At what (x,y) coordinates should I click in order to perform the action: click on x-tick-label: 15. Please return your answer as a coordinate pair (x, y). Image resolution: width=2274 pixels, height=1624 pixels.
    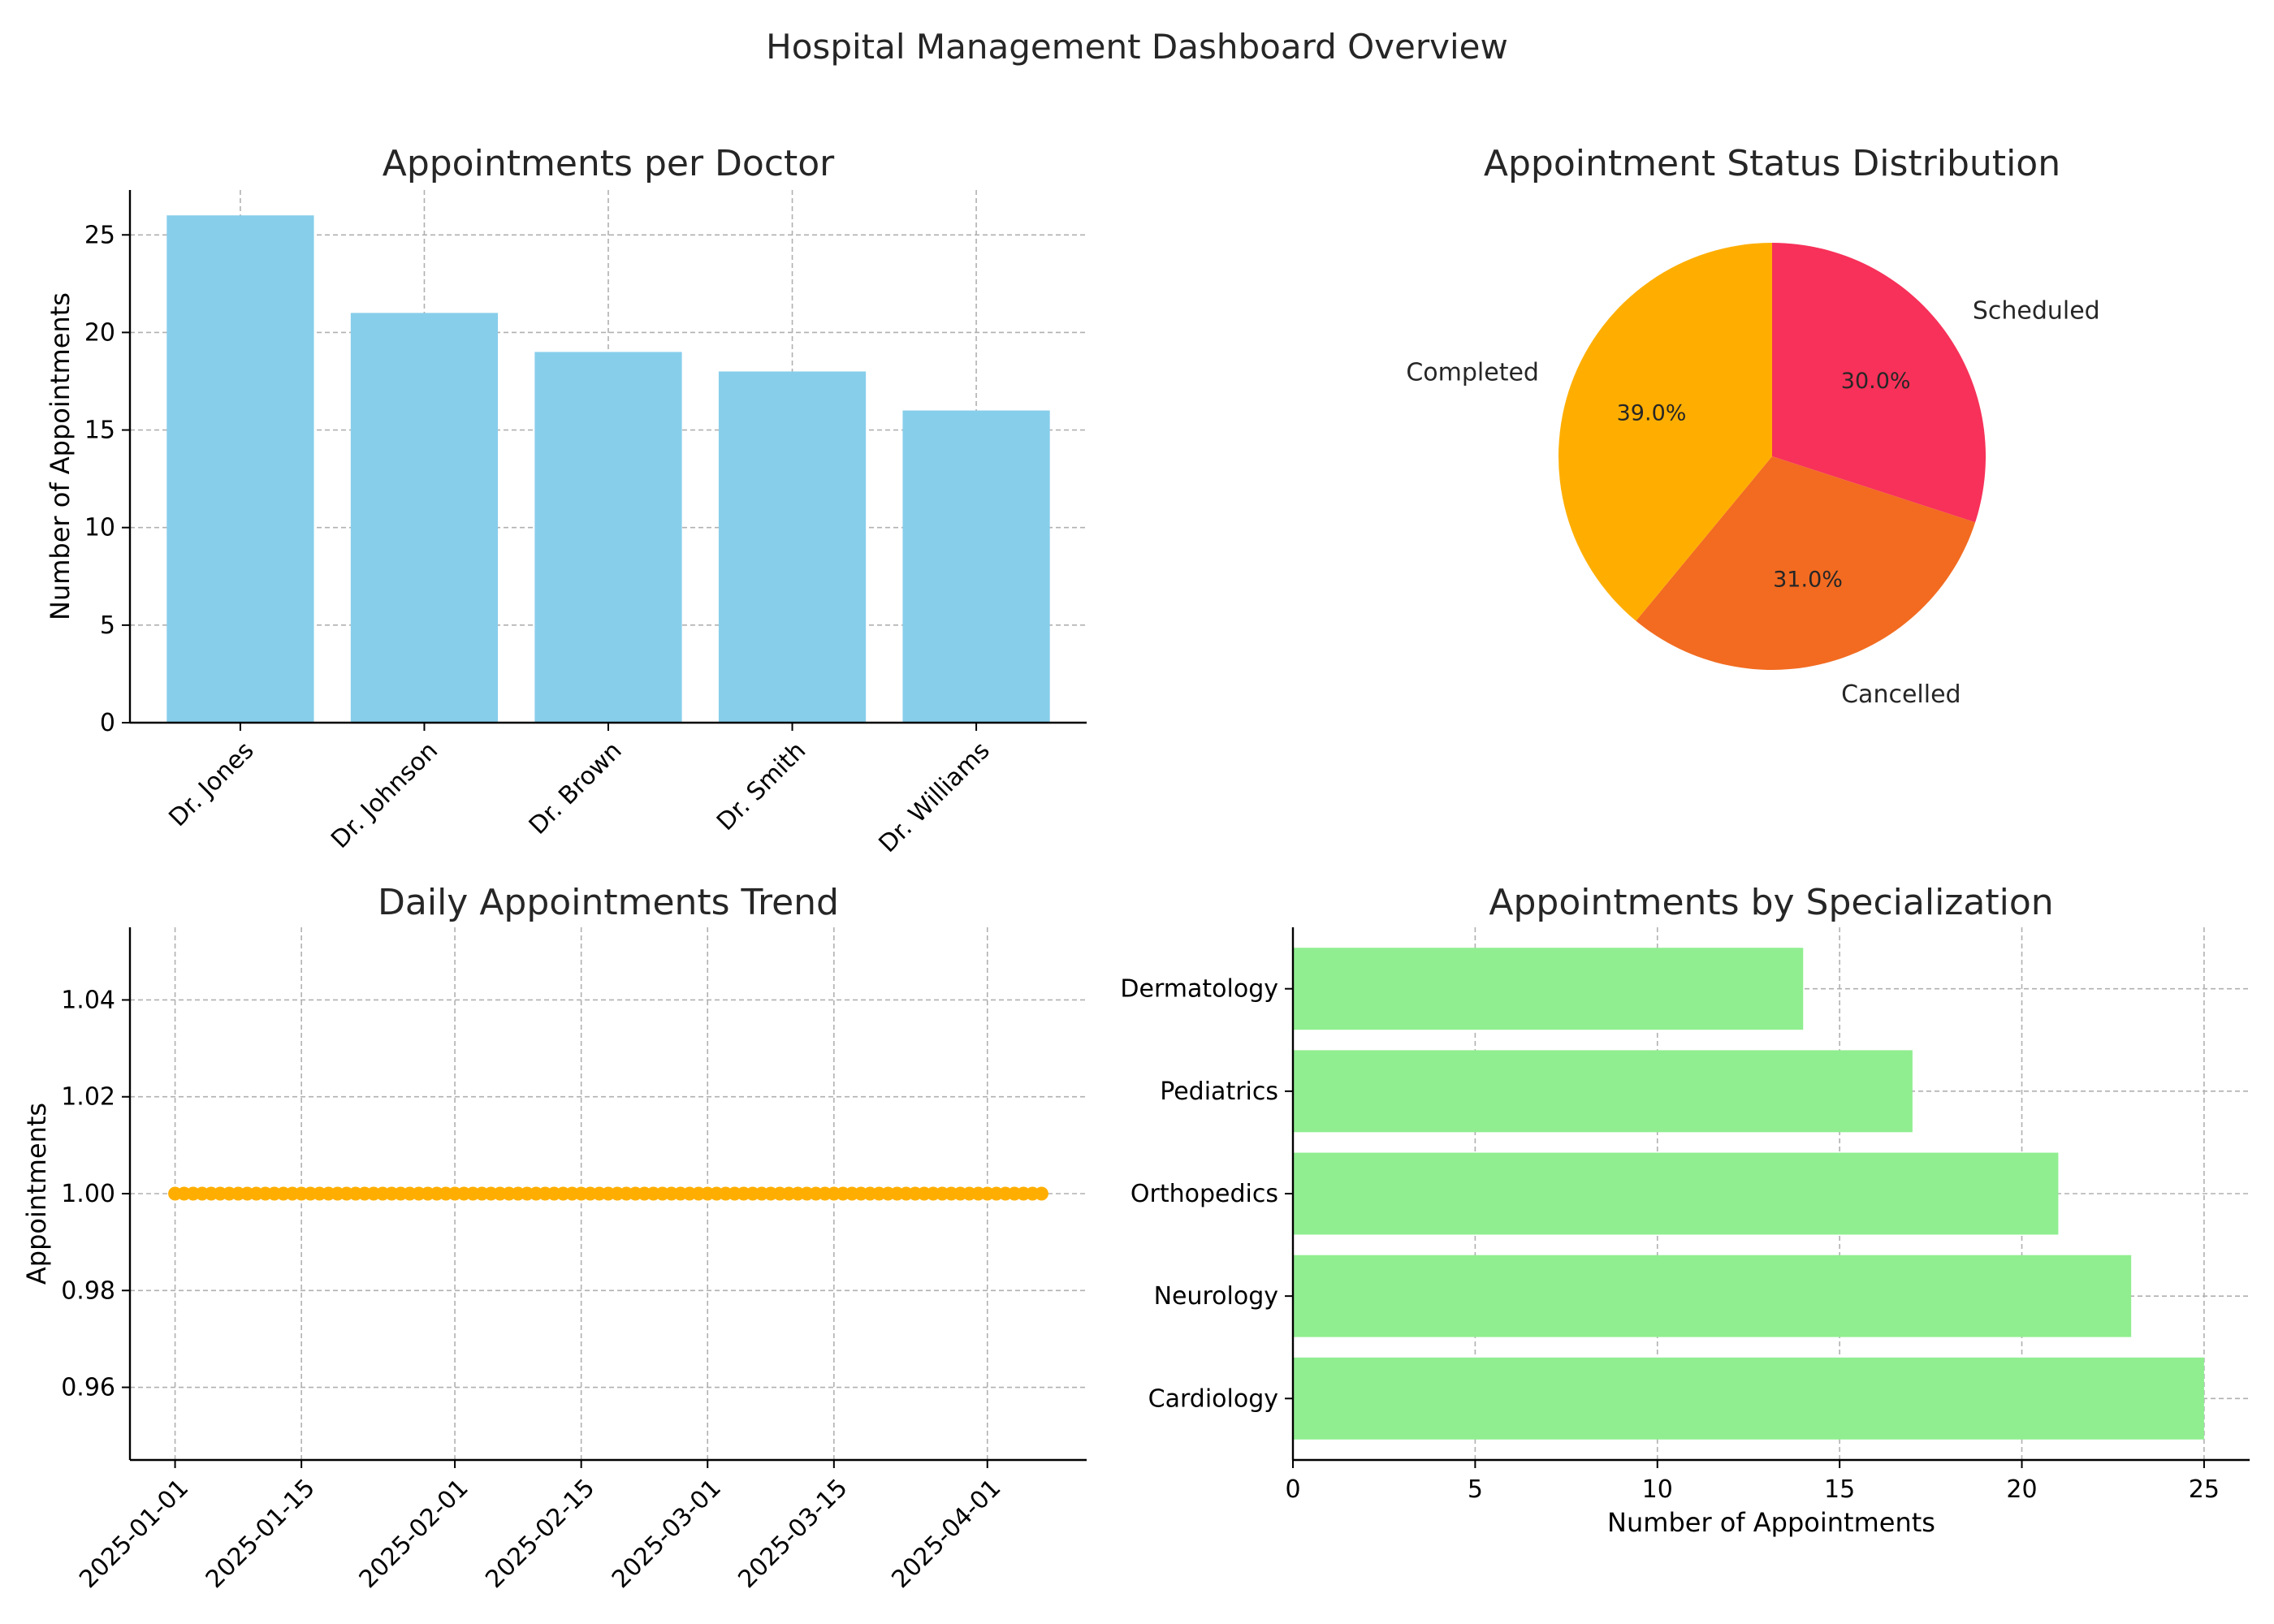
    Looking at the image, I should click on (1839, 1490).